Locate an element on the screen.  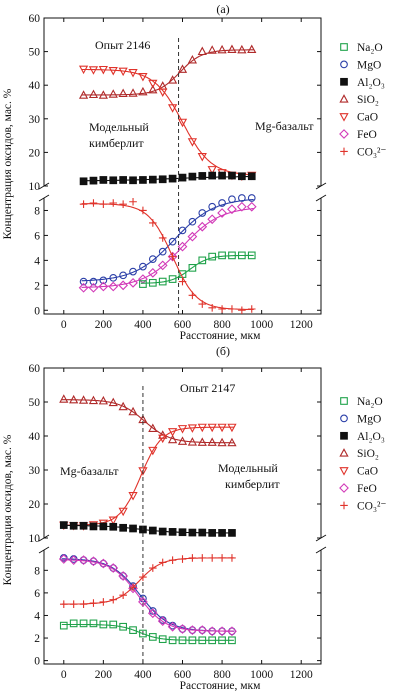
lower-axis-frame is located at coordinates (182, 256).